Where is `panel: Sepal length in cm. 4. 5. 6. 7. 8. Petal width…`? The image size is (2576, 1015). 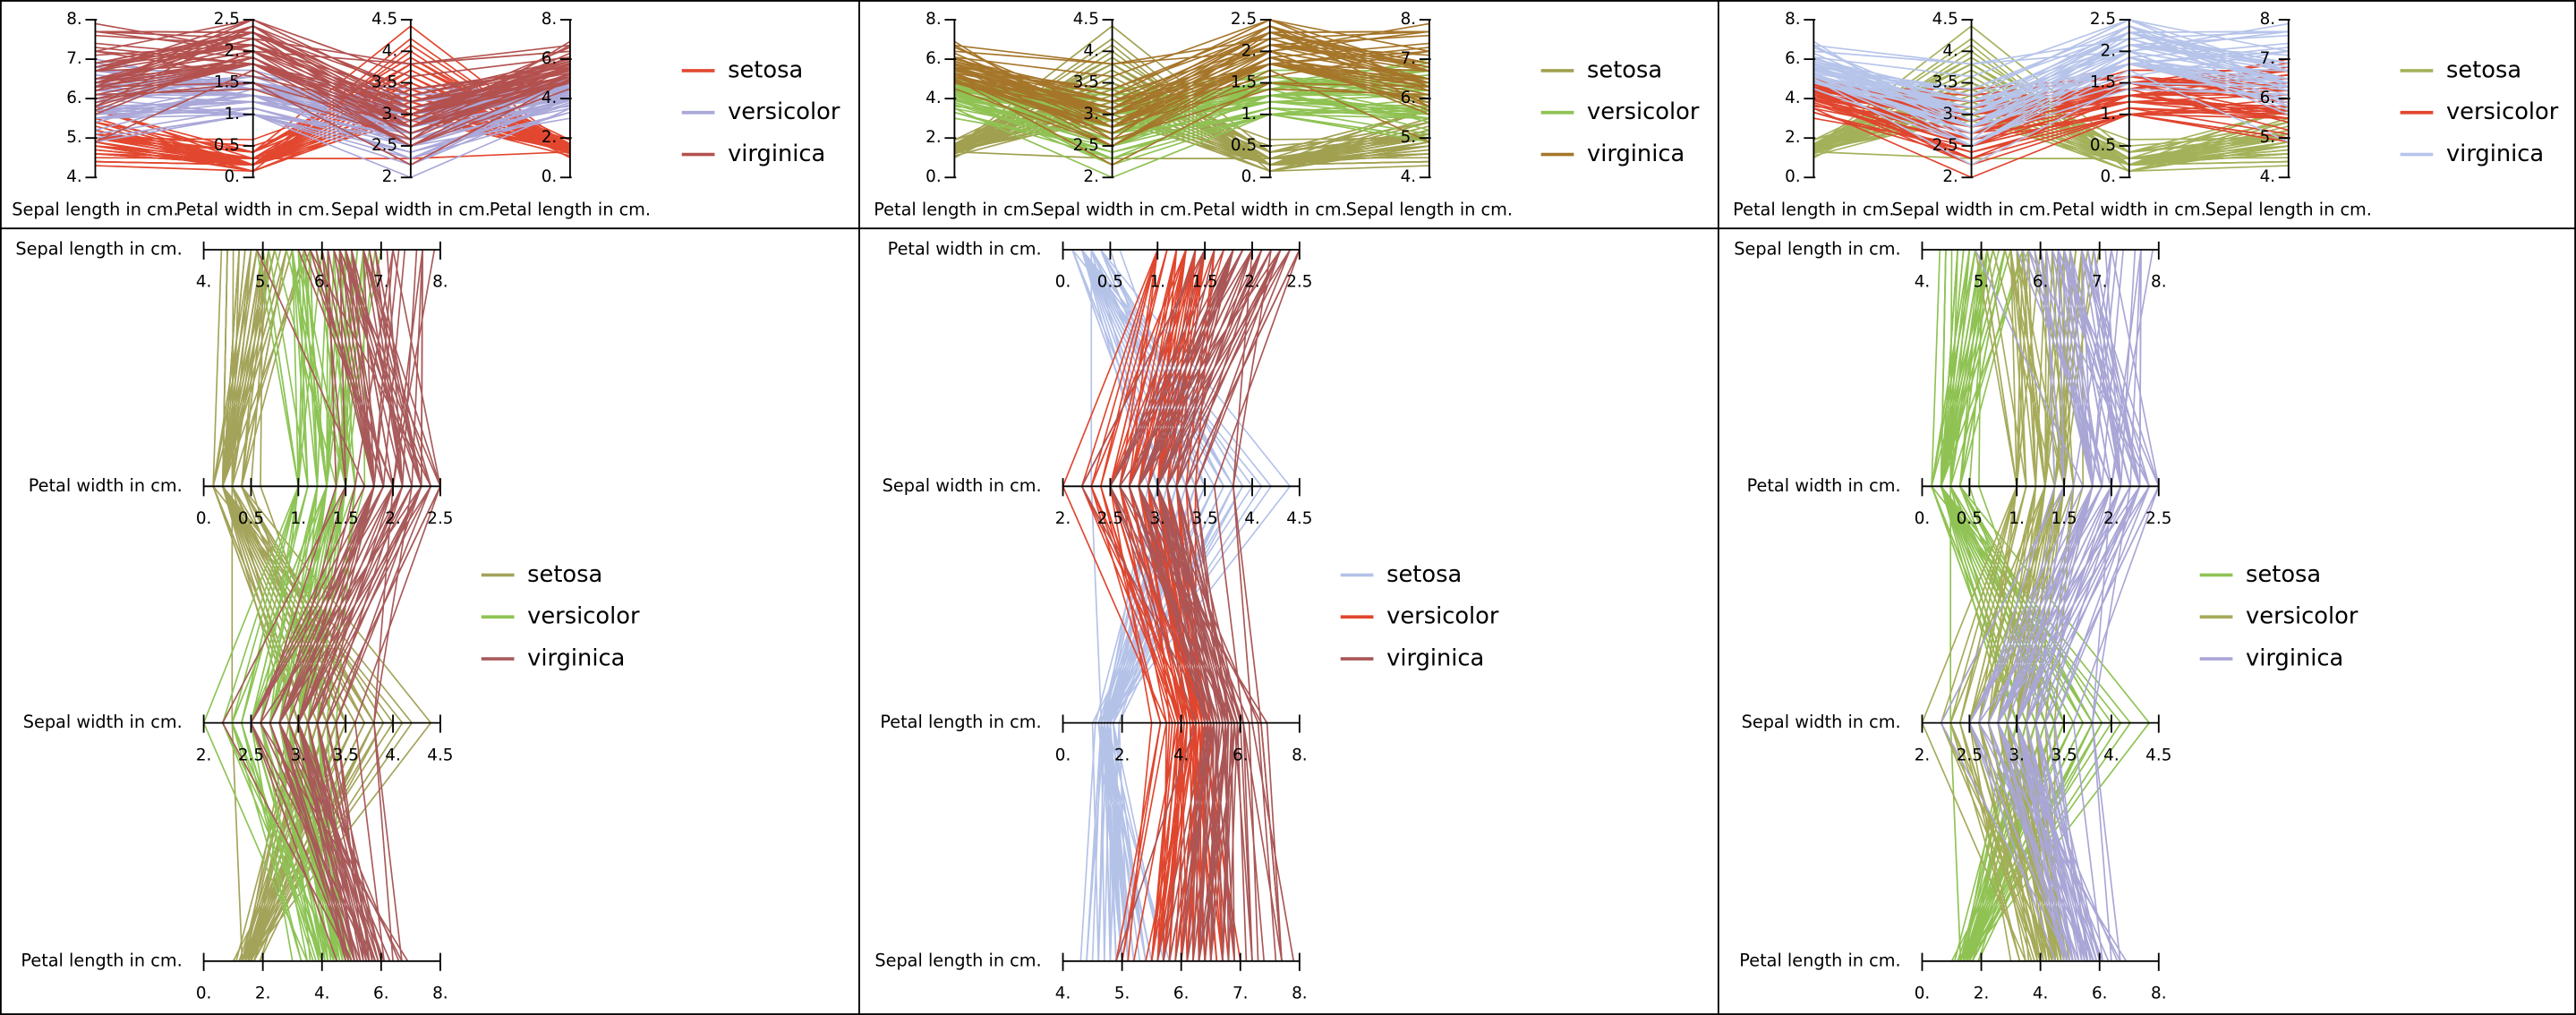 panel: Sepal length in cm. 4. 5. 6. 7. 8. Petal width… is located at coordinates (426, 114).